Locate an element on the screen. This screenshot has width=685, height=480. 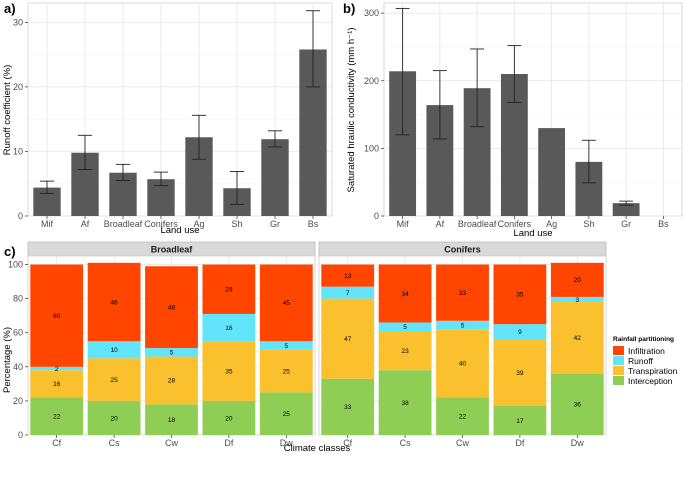
c-segment-broadleaf-df-runoff is located at coordinates (229, 327).